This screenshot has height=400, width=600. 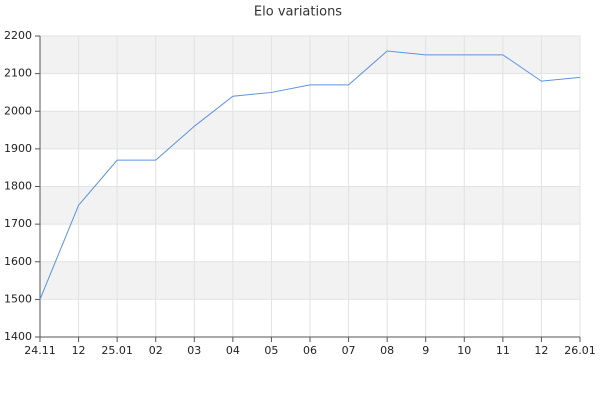 What do you see at coordinates (18, 35) in the screenshot?
I see `y-tick-label: 2200` at bounding box center [18, 35].